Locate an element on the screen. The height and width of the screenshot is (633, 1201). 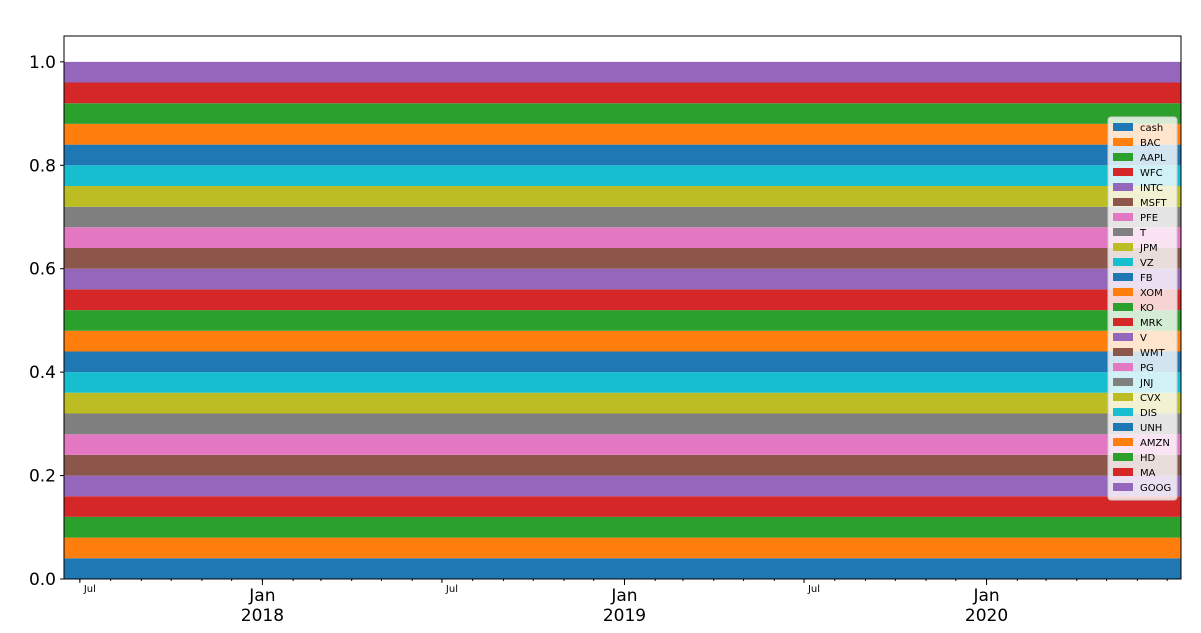
area-pg is located at coordinates (622, 237).